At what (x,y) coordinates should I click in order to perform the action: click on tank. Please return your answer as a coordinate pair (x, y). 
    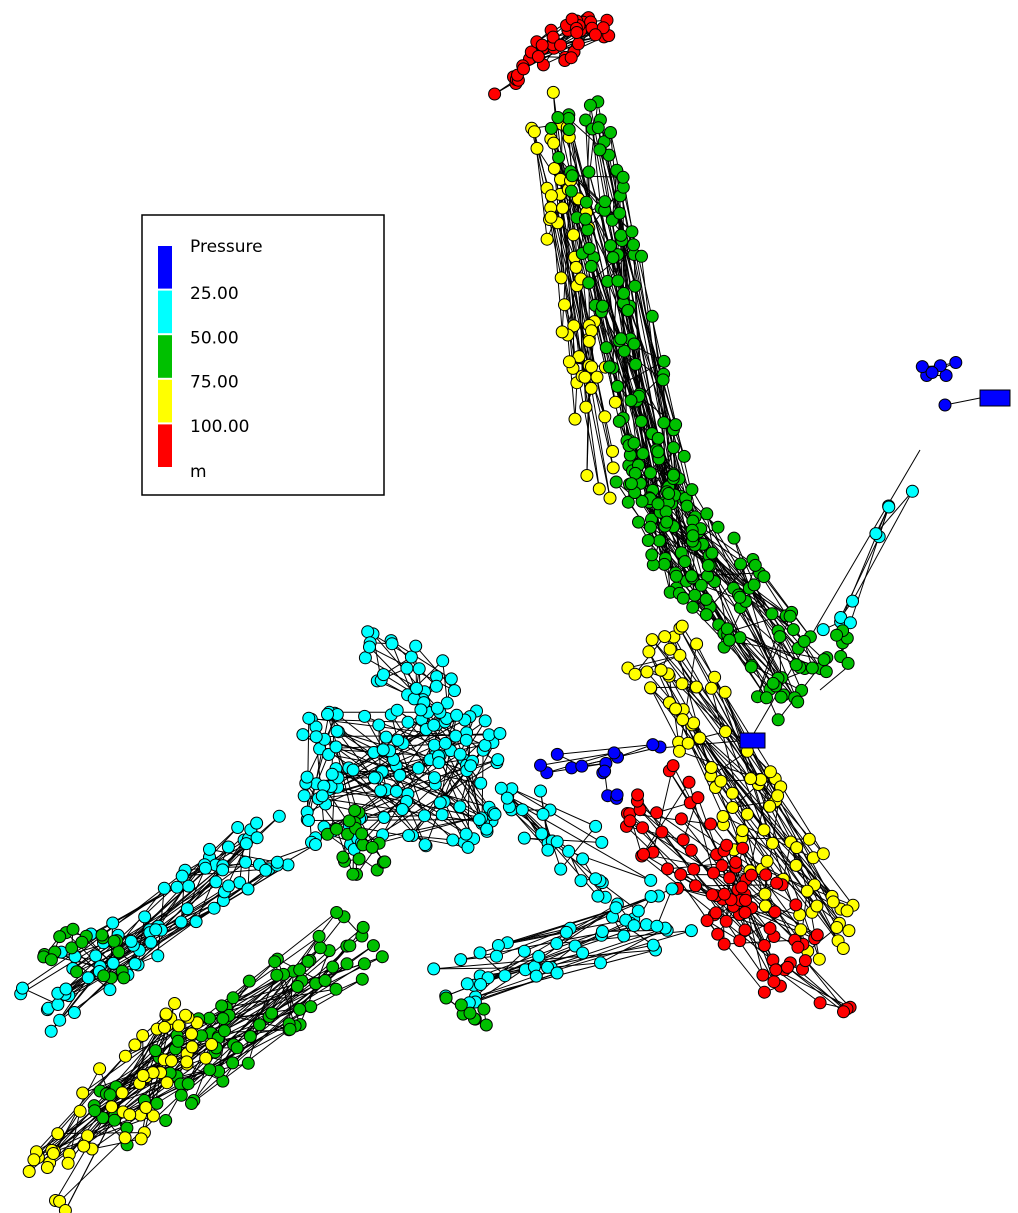
    Looking at the image, I should click on (752, 740).